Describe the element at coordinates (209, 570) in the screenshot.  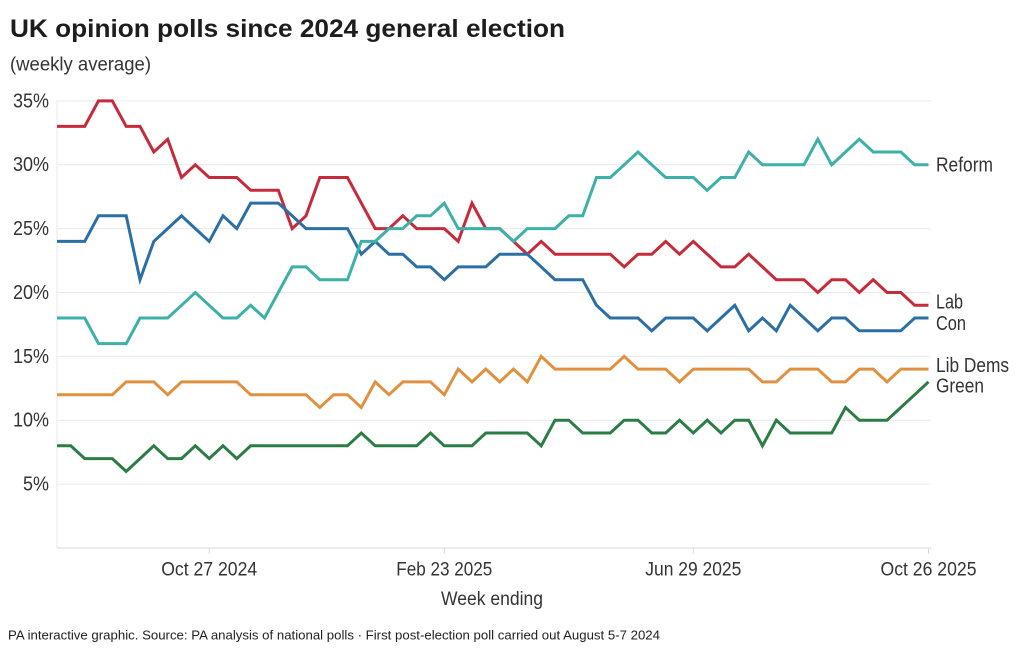
I see `svg-text: Oct 27 2024` at that location.